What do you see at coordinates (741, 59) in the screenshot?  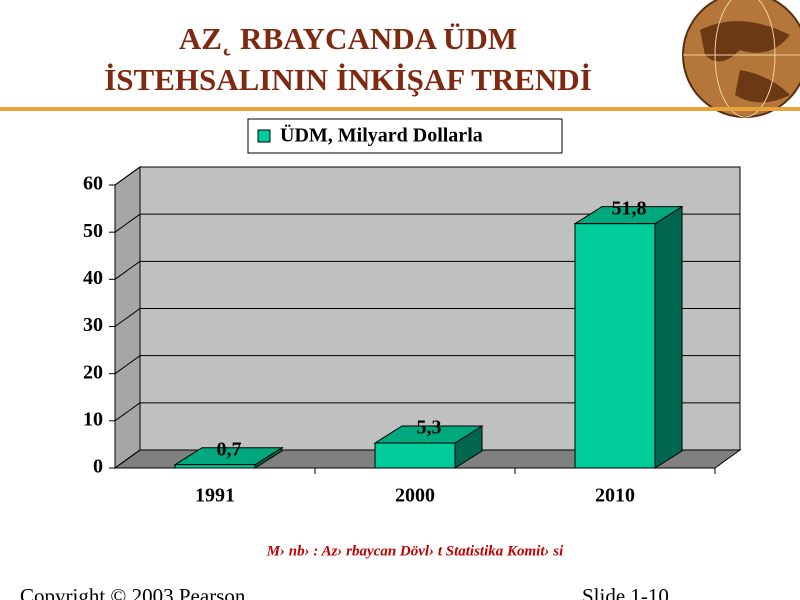 I see `globe` at bounding box center [741, 59].